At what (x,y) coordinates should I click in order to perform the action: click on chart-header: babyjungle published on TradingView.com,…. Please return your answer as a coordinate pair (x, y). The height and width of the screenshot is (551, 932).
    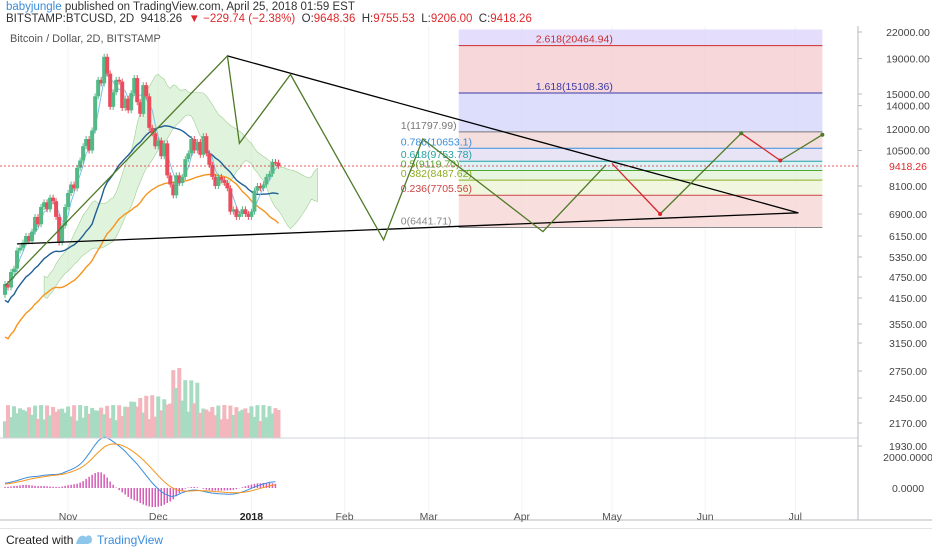
    Looking at the image, I should click on (466, 13).